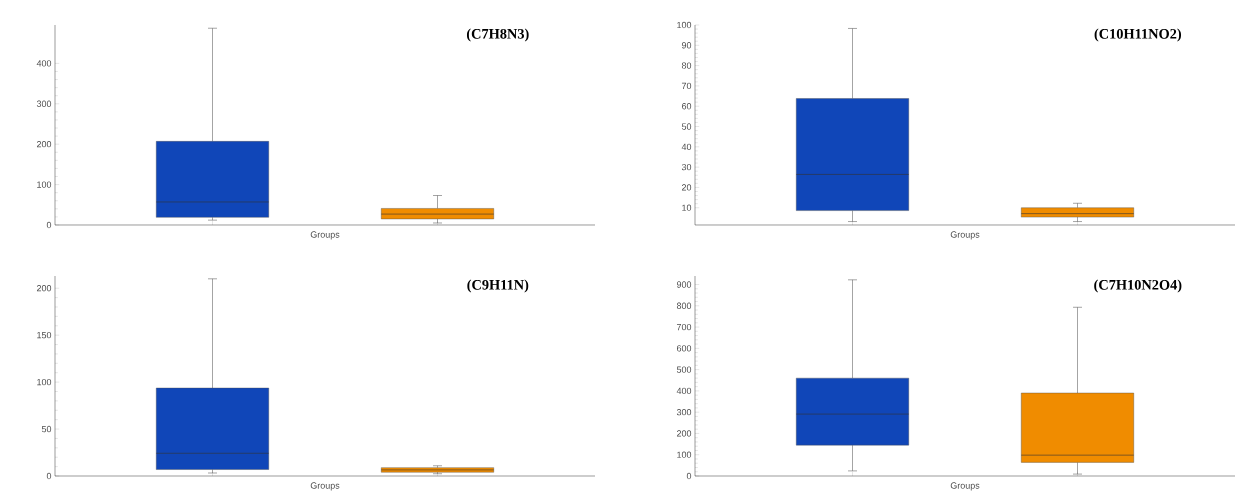 The width and height of the screenshot is (1260, 502). Describe the element at coordinates (684, 348) in the screenshot. I see `y-tick-label: 600` at that location.